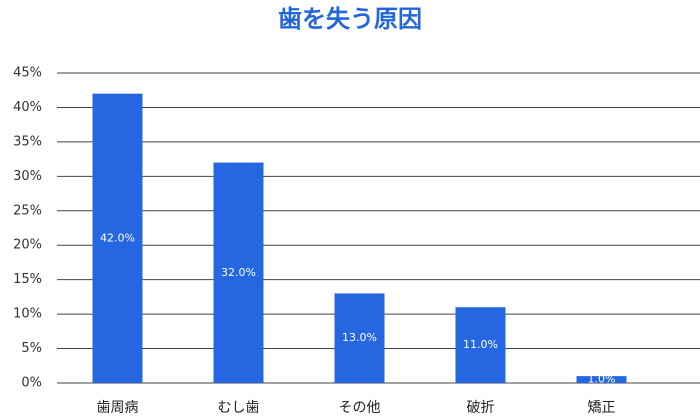 This screenshot has height=420, width=700. What do you see at coordinates (27, 210) in the screenshot?
I see `y-tick-label: 25%` at bounding box center [27, 210].